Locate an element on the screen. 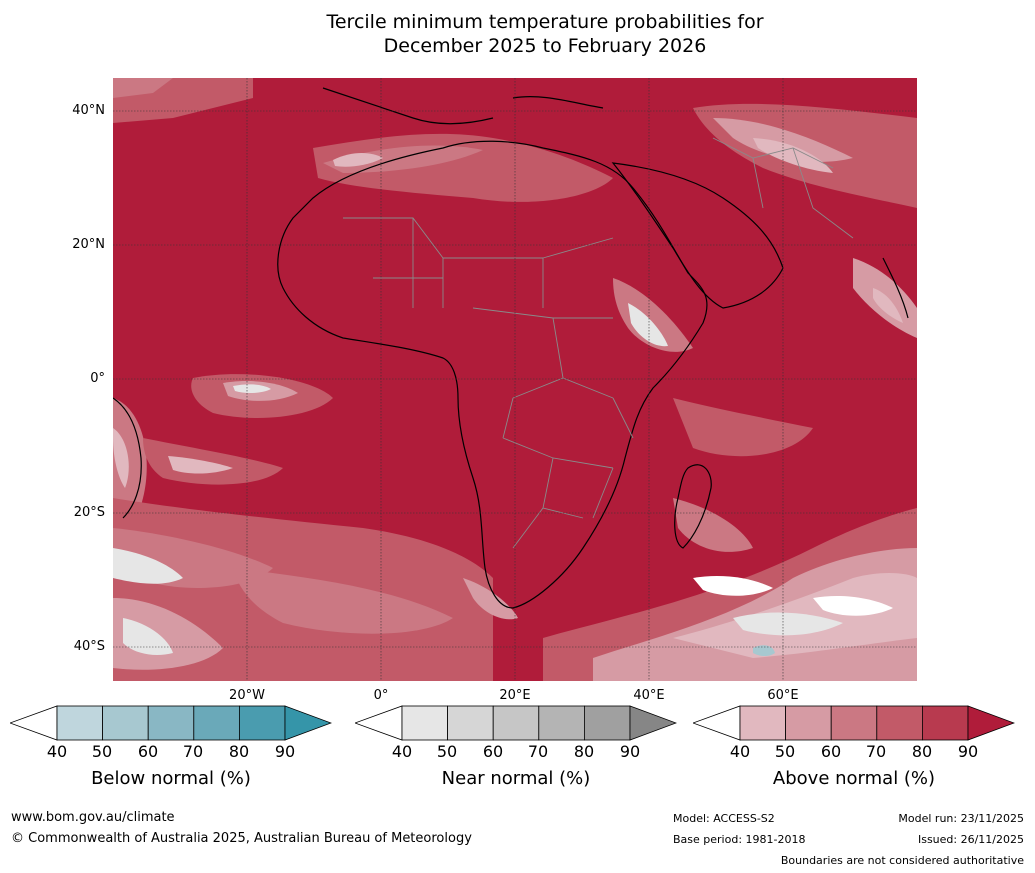  lat-label-40n: 40°N is located at coordinates (88, 110).